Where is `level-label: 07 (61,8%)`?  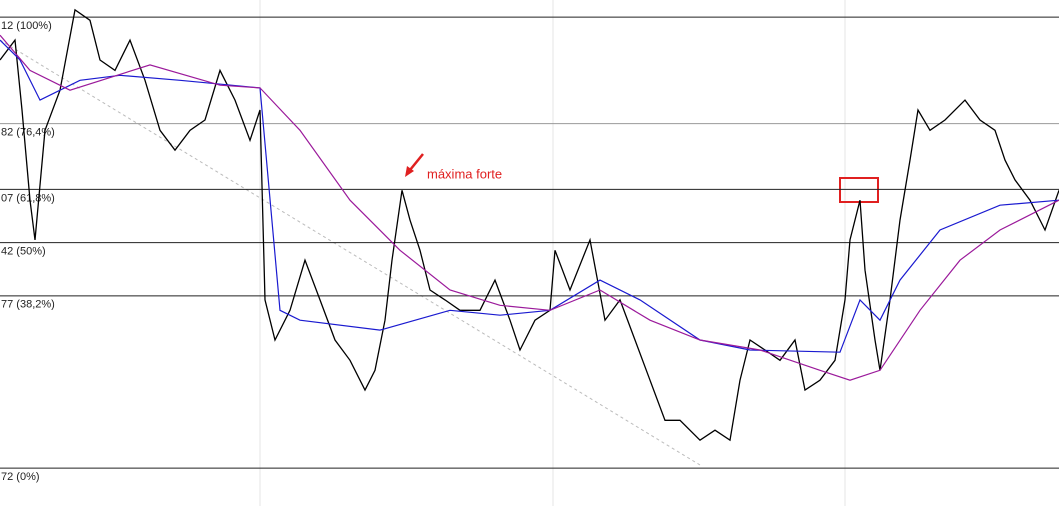 level-label: 07 (61,8%) is located at coordinates (28, 198).